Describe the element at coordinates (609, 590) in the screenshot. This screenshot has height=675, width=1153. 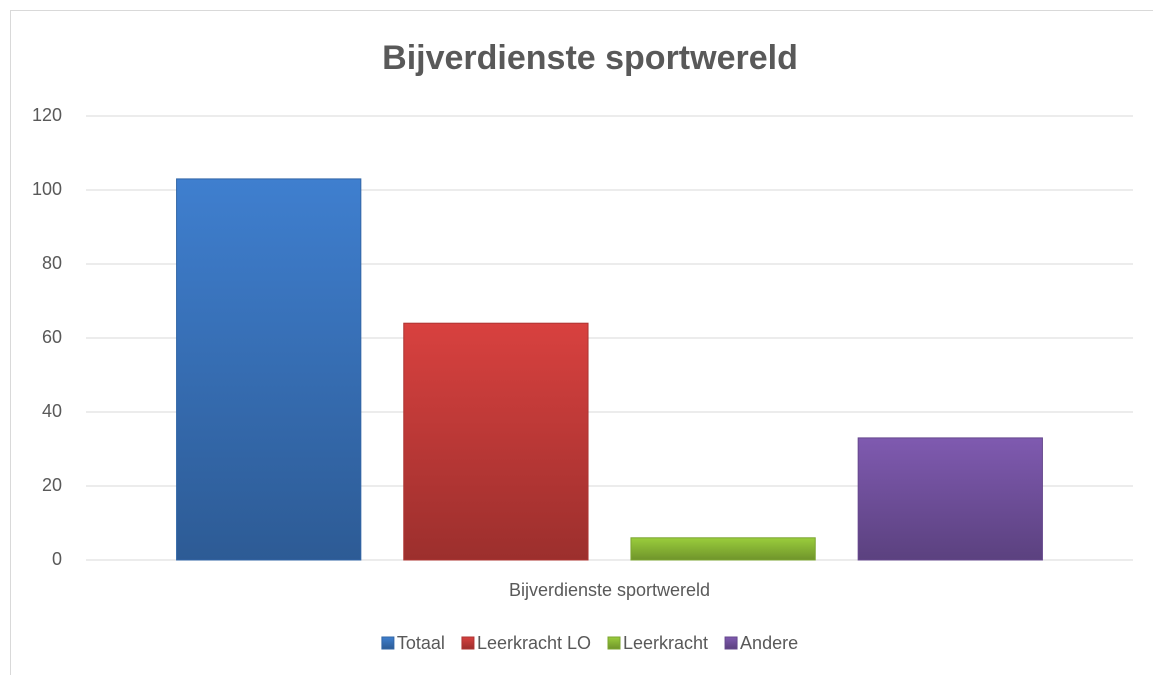
I see `x-tick-label: Bijverdienste sportwereld` at that location.